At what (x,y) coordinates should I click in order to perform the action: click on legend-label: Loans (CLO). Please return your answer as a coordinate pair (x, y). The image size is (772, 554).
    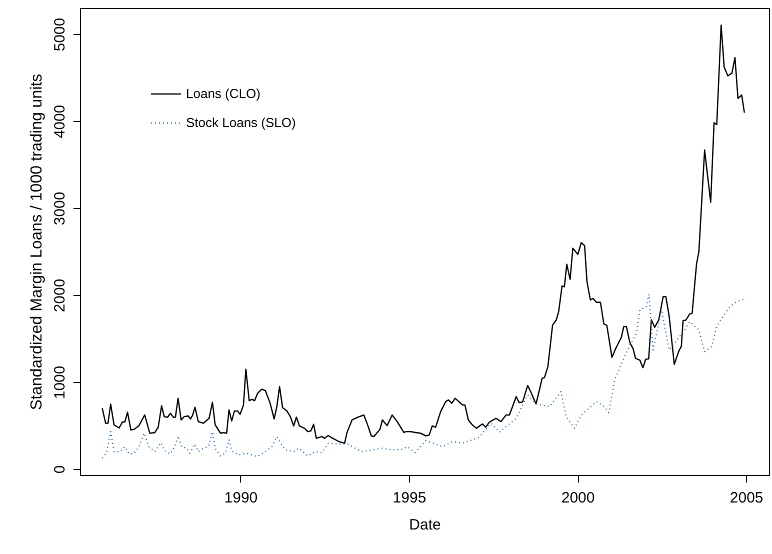
    Looking at the image, I should click on (223, 93).